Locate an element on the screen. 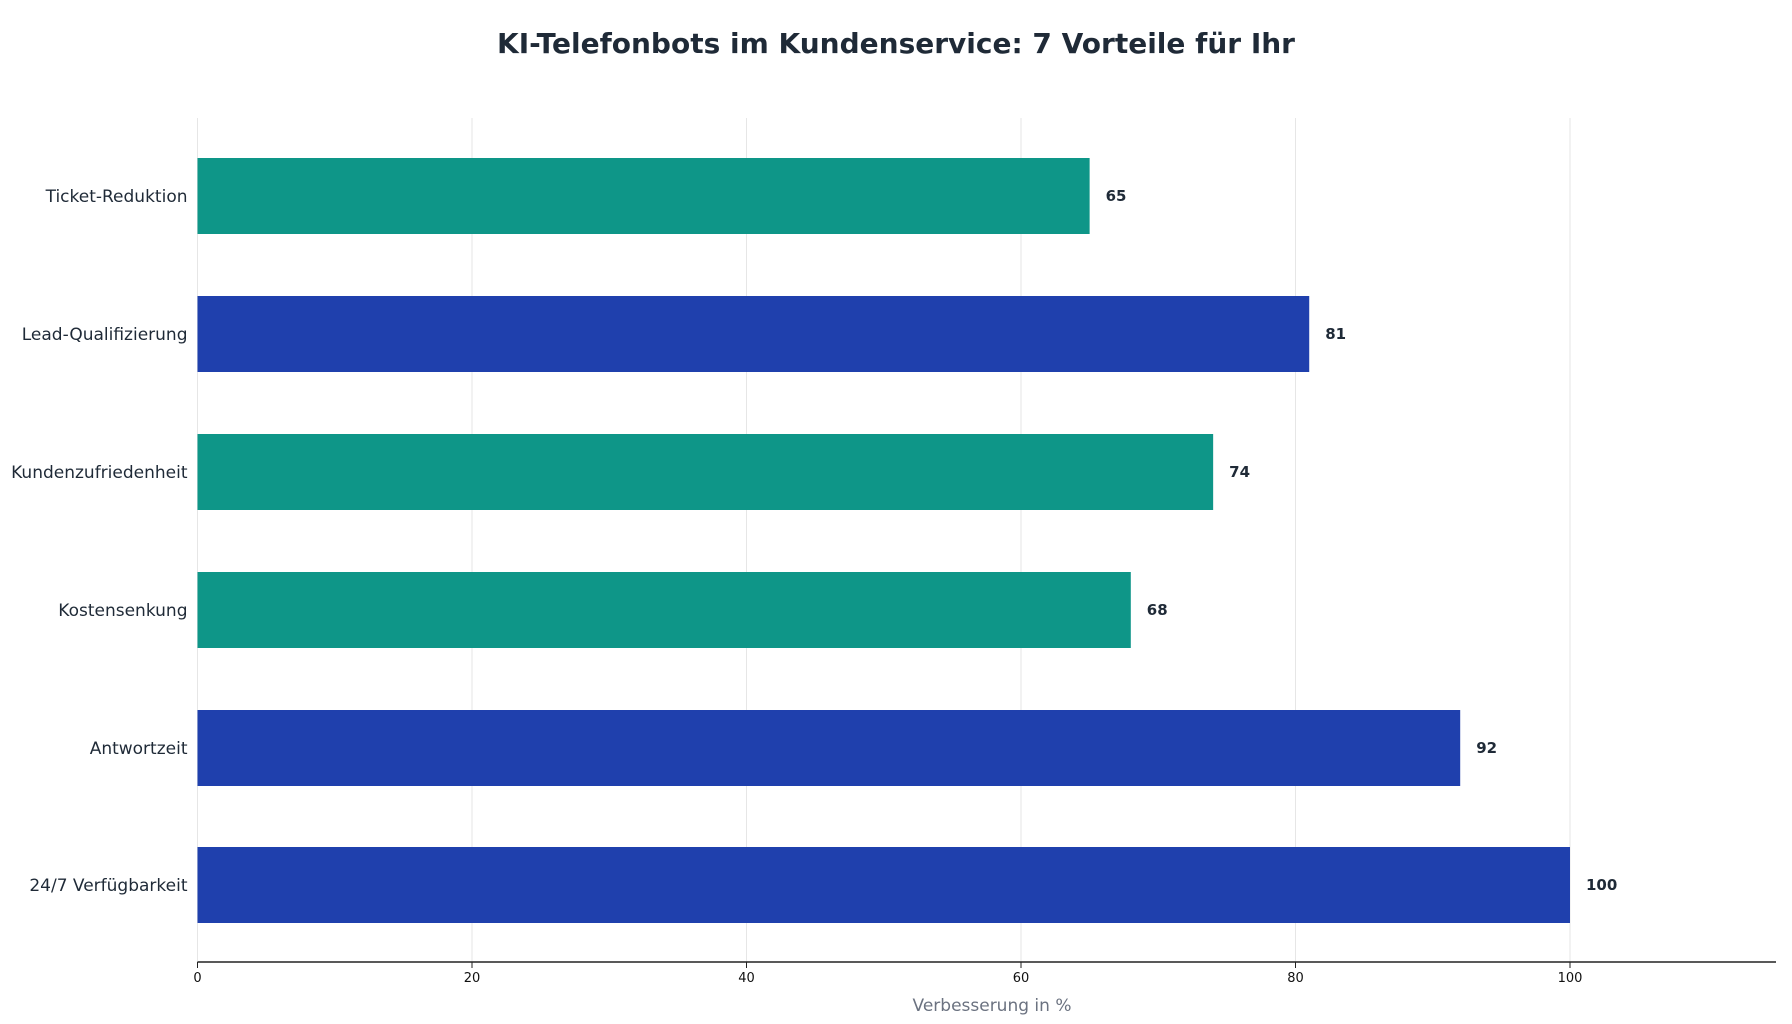 This screenshot has height=1024, width=1792. bar-value-label: 74 is located at coordinates (1239, 472).